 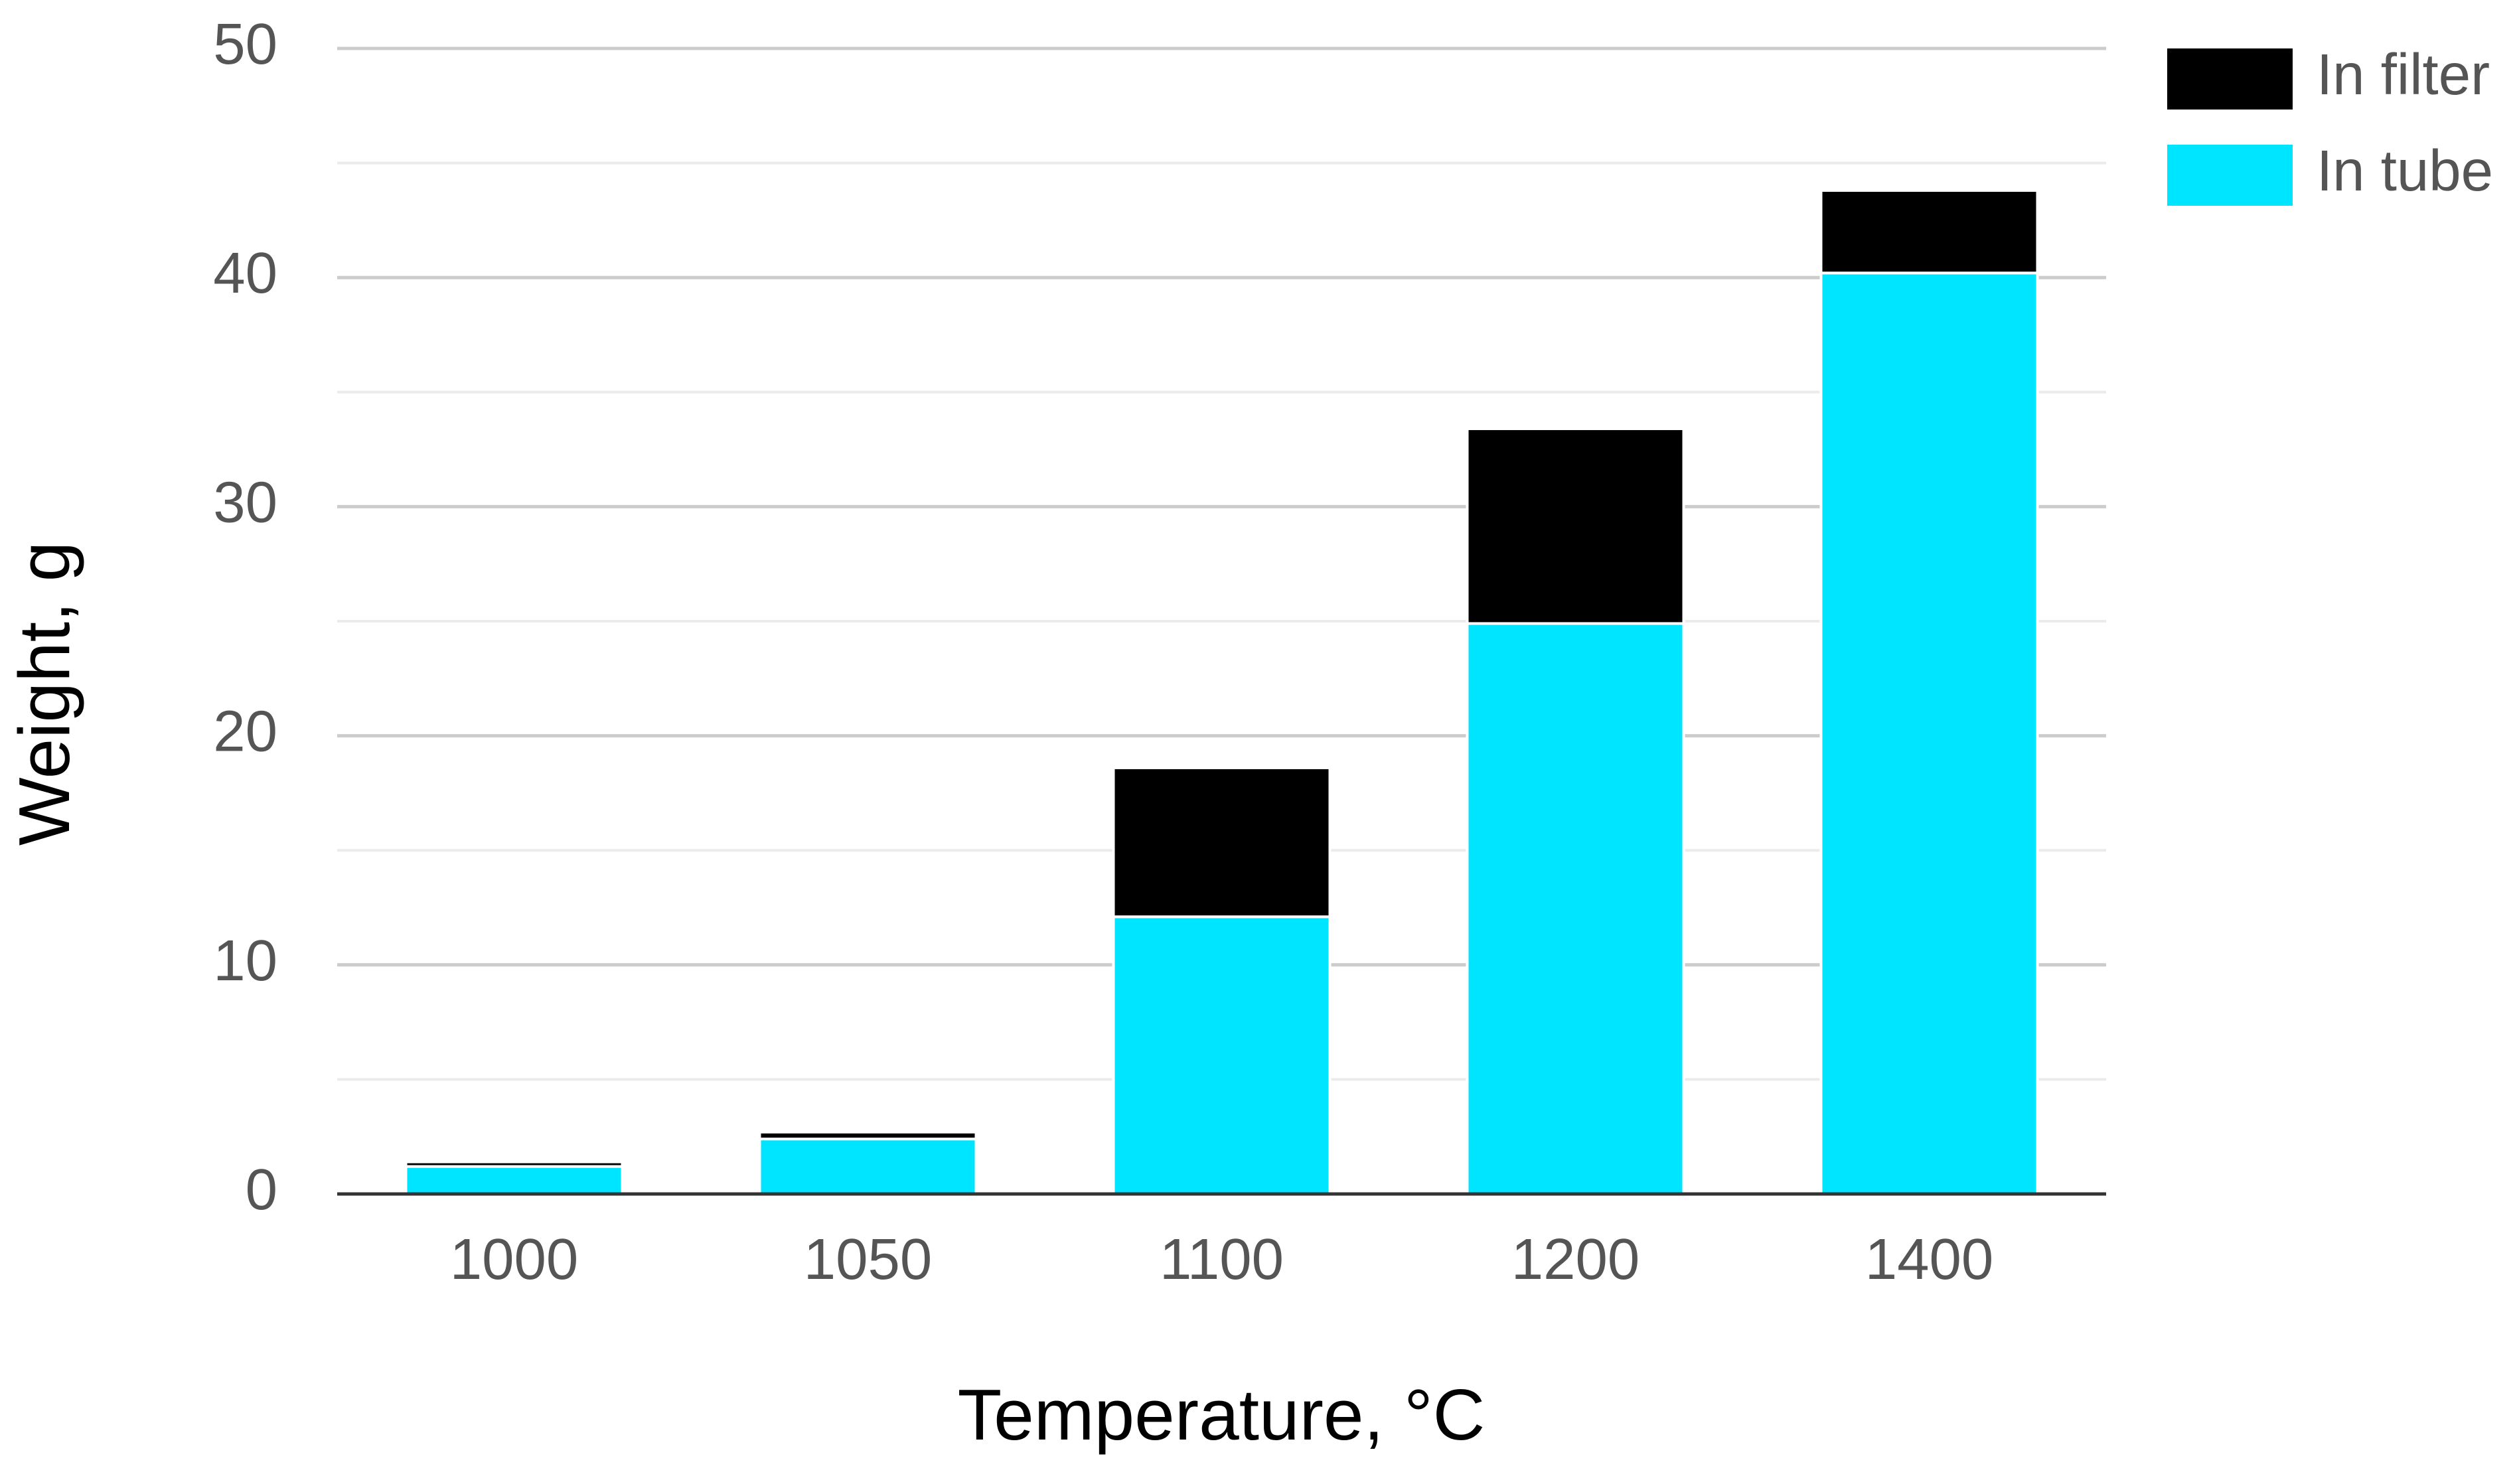 What do you see at coordinates (245, 44) in the screenshot?
I see `y-tick-label: 50` at bounding box center [245, 44].